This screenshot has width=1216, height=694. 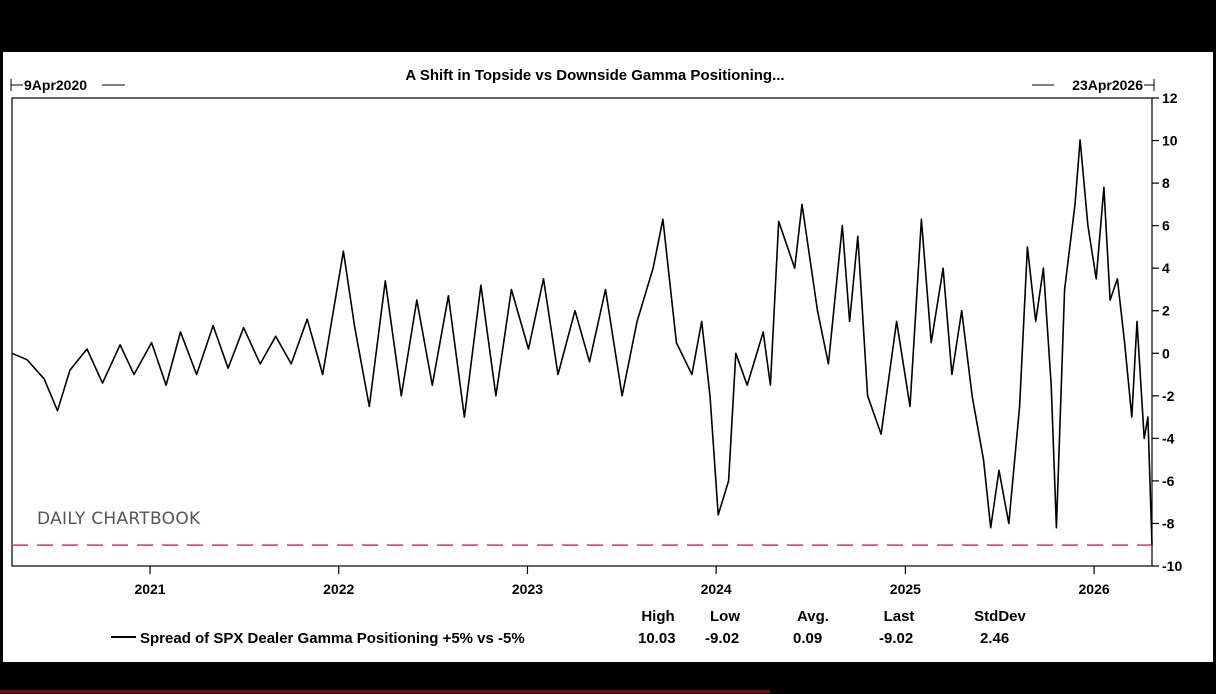 I want to click on x-axis: 2021 2022 2023 2024 2025 2026, so click(x=622, y=581).